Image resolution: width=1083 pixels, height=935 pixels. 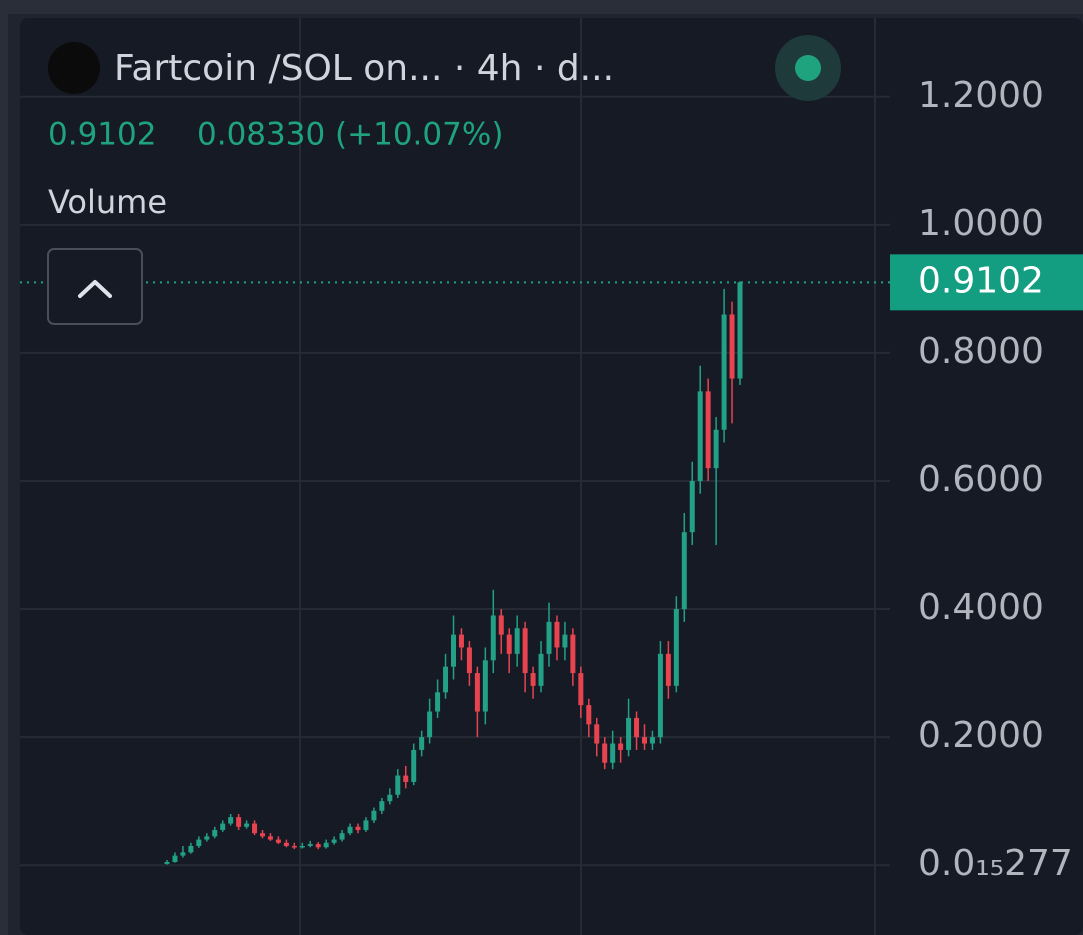 What do you see at coordinates (981, 351) in the screenshot?
I see `y-tick-label: 0.8000` at bounding box center [981, 351].